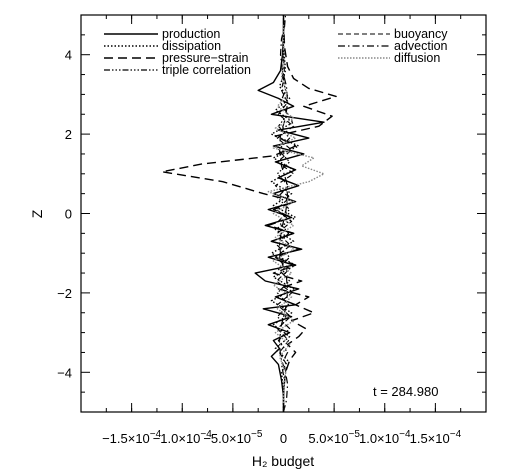 Image resolution: width=526 pixels, height=473 pixels. I want to click on x-tick-label: 1.0×10⁻⁴, so click(385, 437).